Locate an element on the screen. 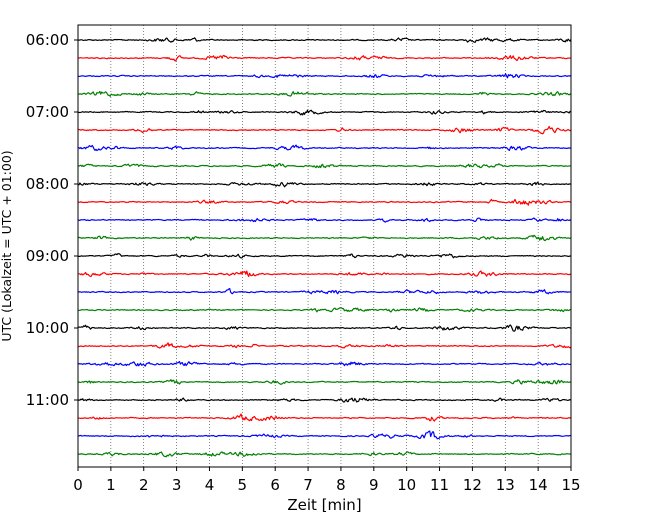 This screenshot has height=520, width=650. x-tick-label: 14 is located at coordinates (538, 485).